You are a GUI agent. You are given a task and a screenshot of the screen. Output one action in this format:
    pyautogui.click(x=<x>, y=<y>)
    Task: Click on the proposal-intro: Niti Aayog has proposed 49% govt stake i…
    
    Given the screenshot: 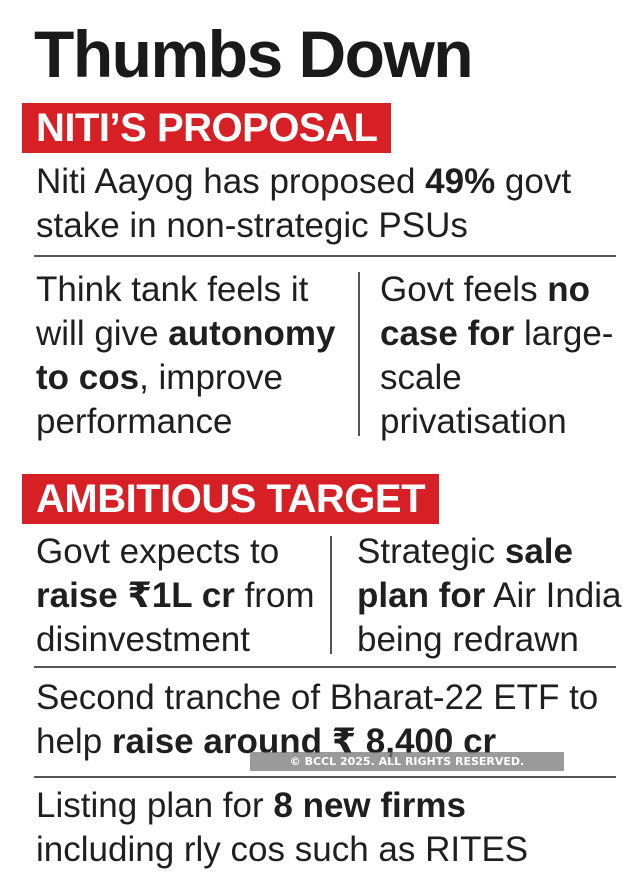 What is the action you would take?
    pyautogui.click(x=304, y=203)
    